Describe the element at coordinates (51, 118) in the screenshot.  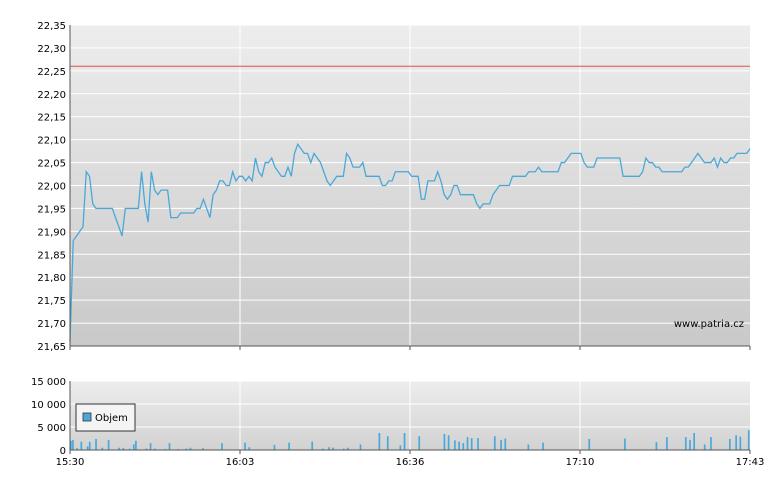
I see `price-y-tick-label: 22,15` at that location.